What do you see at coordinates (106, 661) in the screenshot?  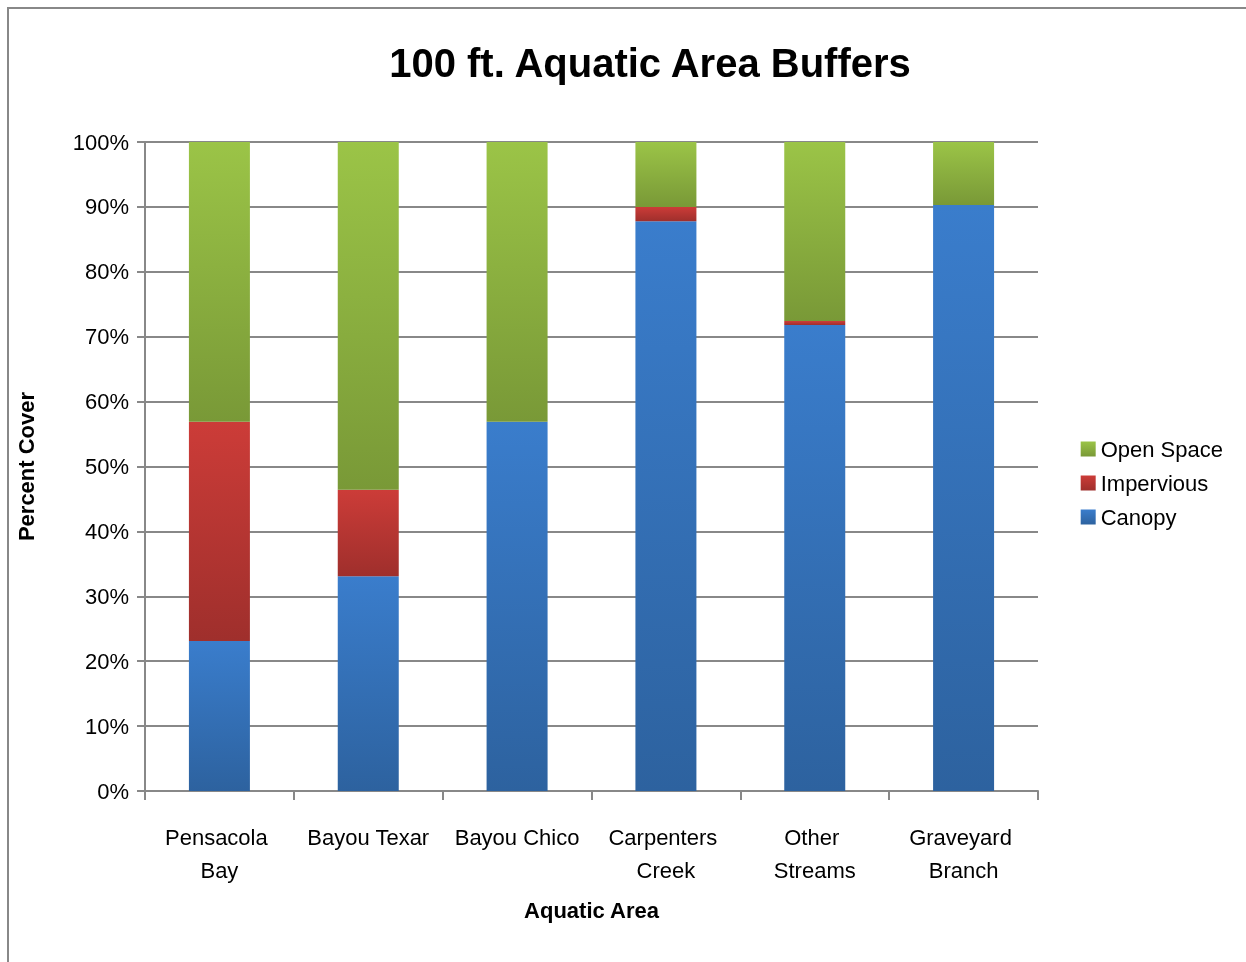 I see `y-tick-label: 20%` at bounding box center [106, 661].